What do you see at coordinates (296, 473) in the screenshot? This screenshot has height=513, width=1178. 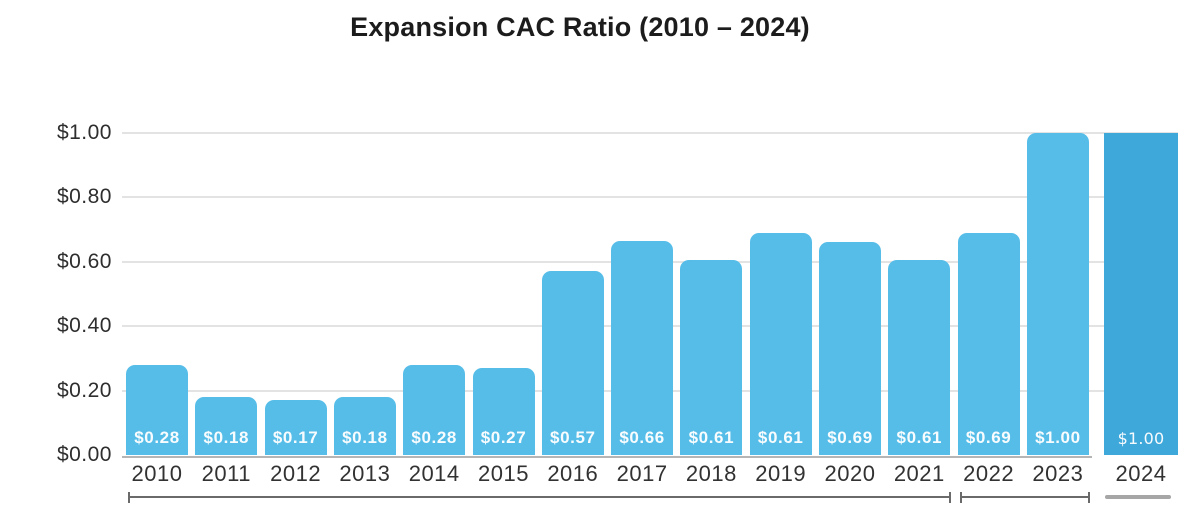 I see `x-axis-label-2012: 2012` at bounding box center [296, 473].